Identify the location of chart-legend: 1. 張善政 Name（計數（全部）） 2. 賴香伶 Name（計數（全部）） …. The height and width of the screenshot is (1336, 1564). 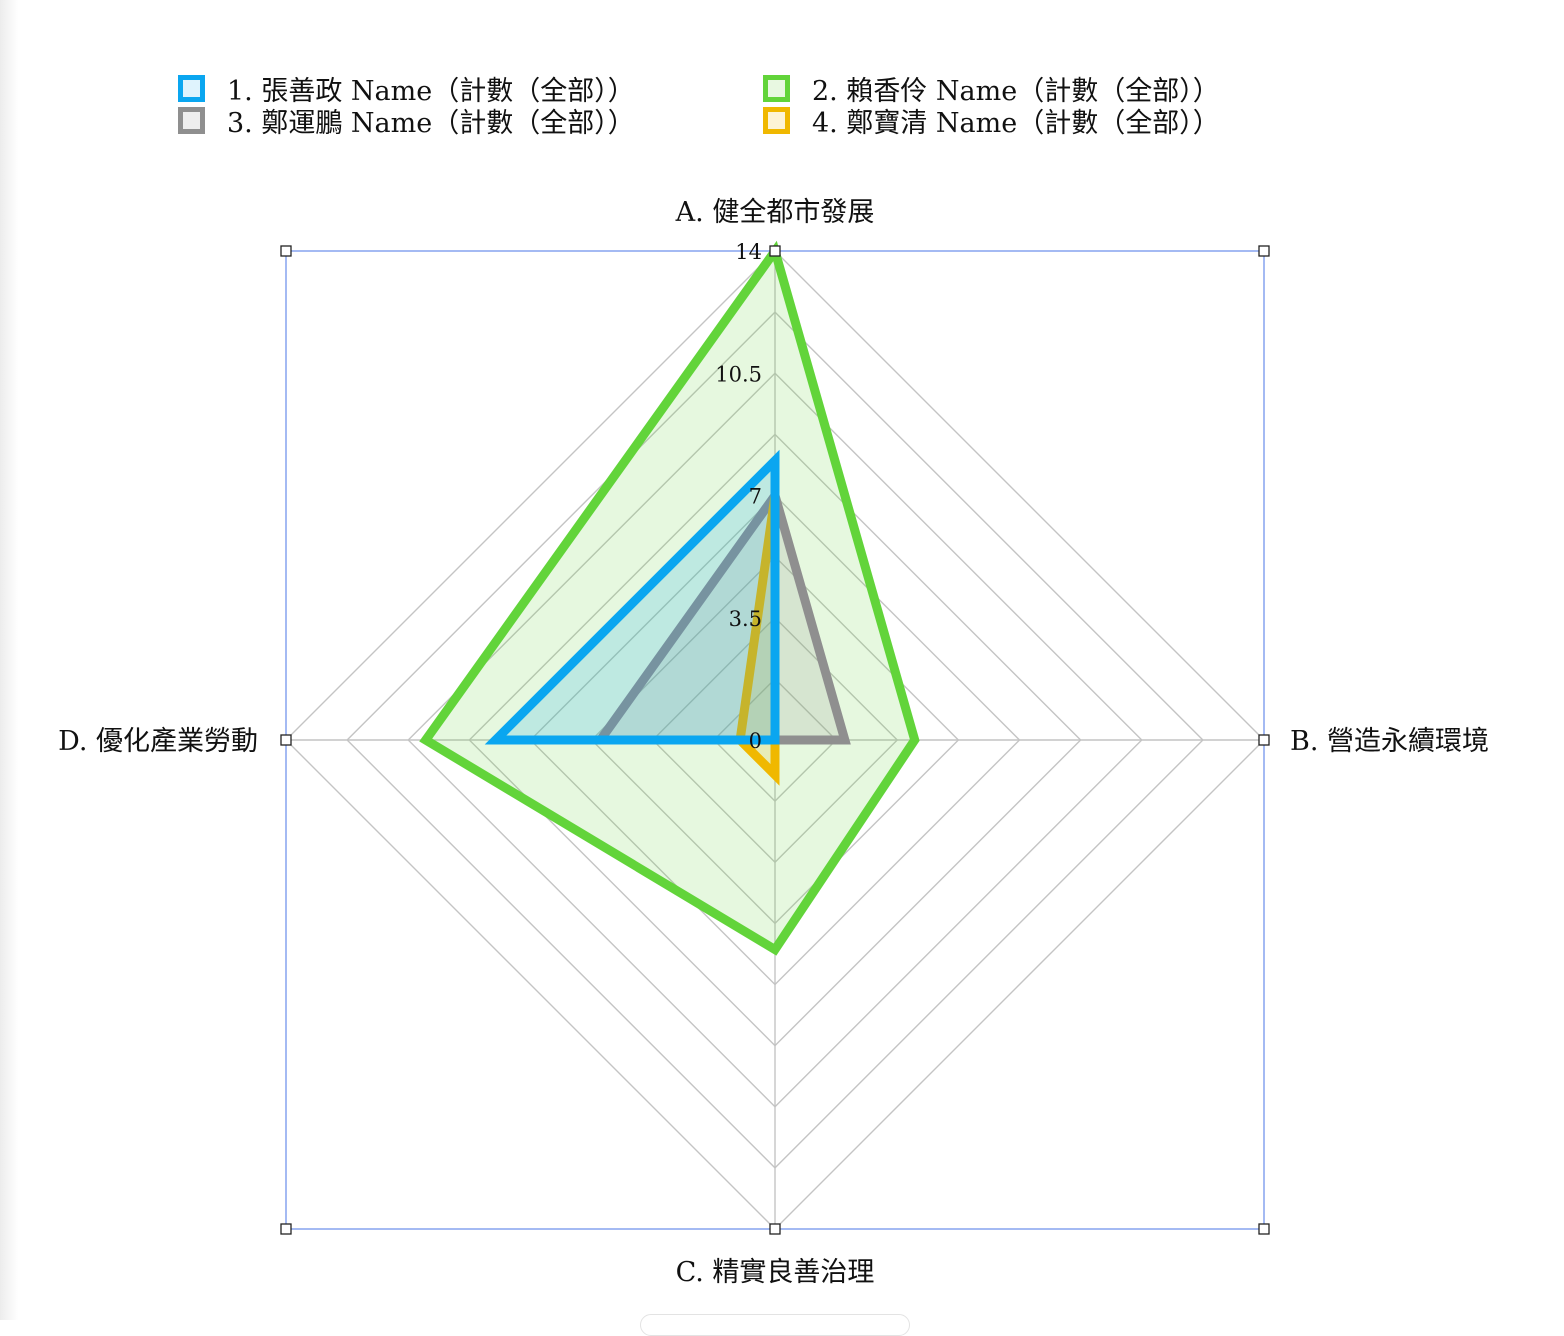
(768, 105).